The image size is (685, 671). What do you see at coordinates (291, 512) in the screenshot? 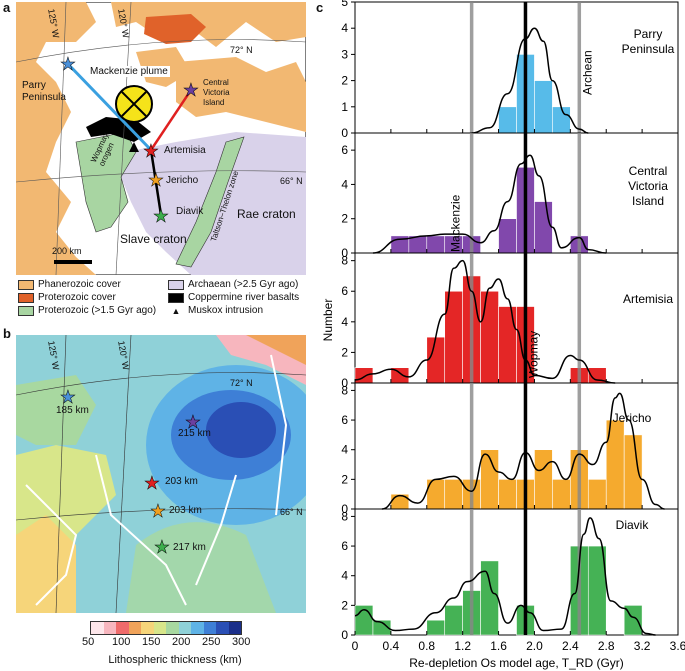
I see `label-b-lat66: 66° N` at bounding box center [291, 512].